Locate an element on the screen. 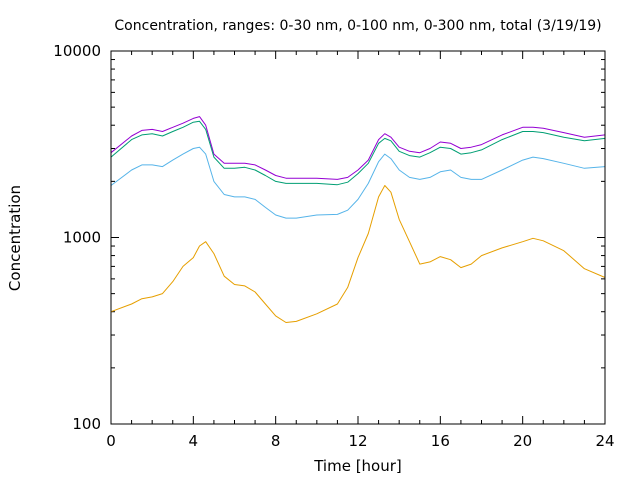 The image size is (640, 480). x-tick-label: 24 is located at coordinates (604, 441).